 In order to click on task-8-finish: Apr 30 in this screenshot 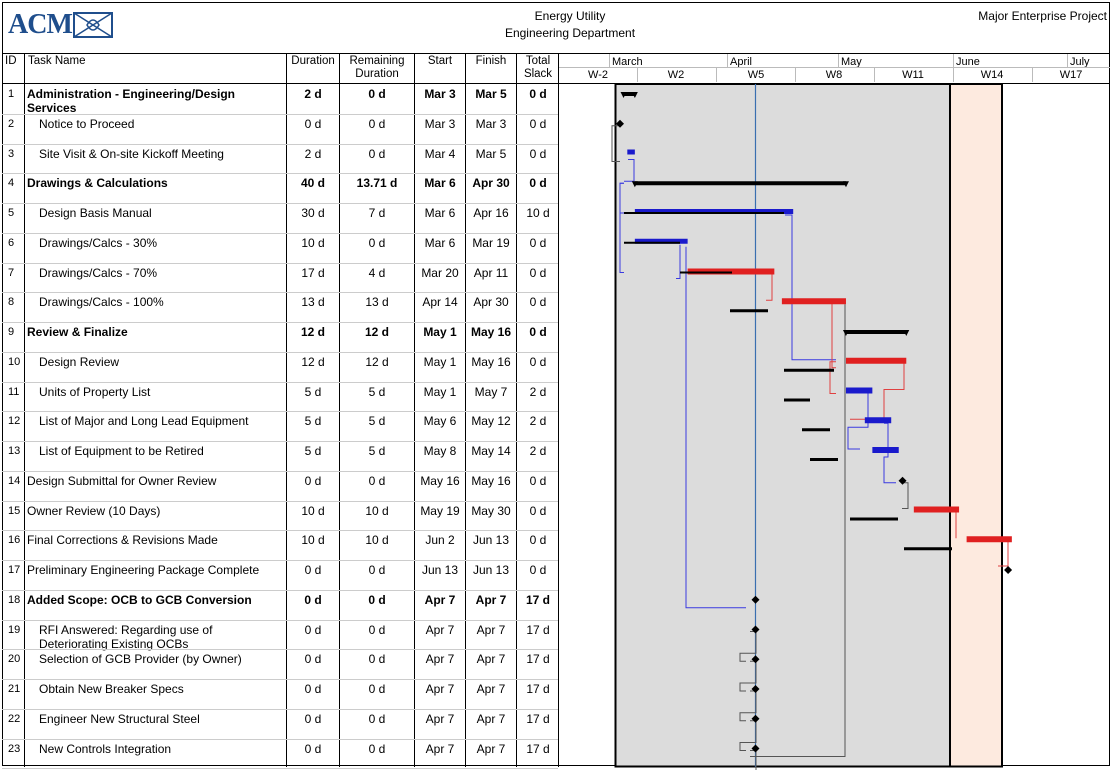, I will do `click(491, 302)`.